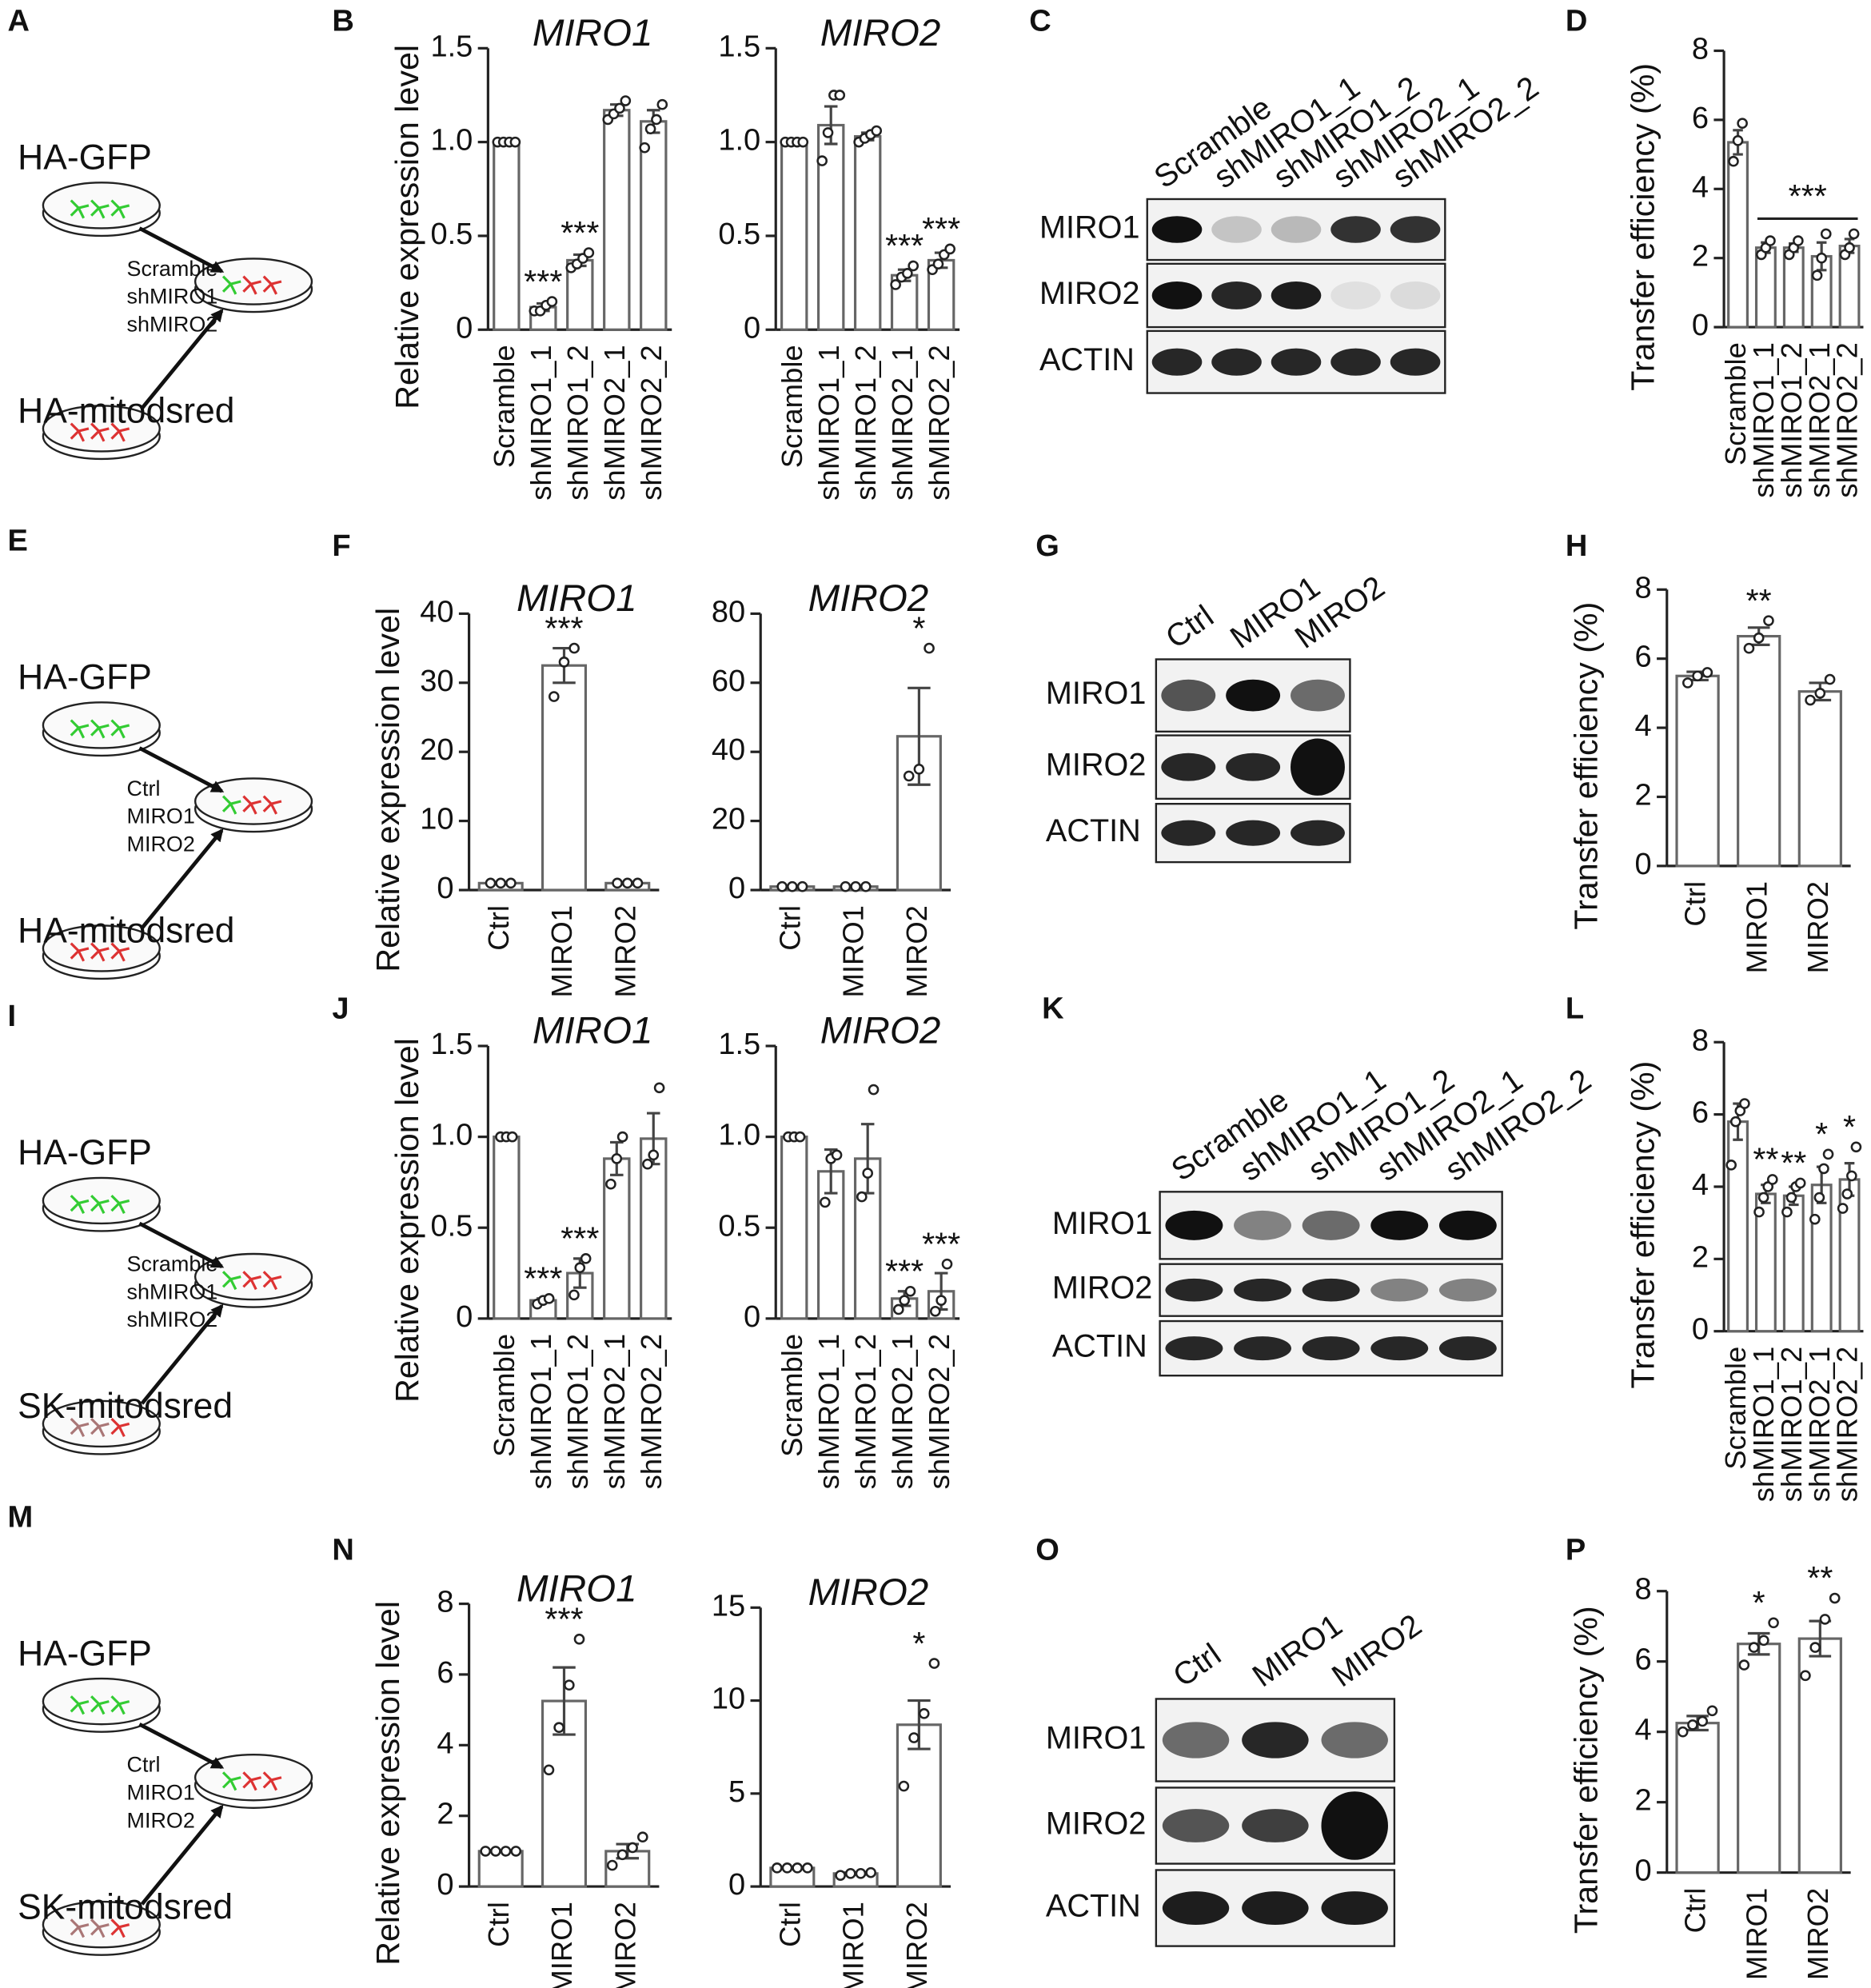  I want to click on dish-rim, so click(101, 1701).